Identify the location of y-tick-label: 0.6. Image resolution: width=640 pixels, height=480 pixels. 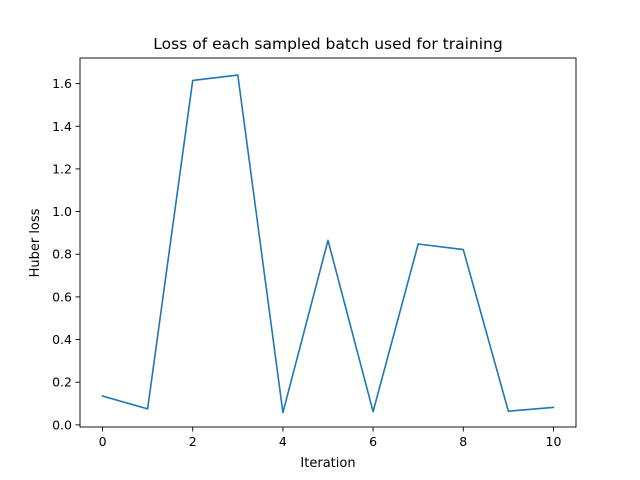
(62, 296).